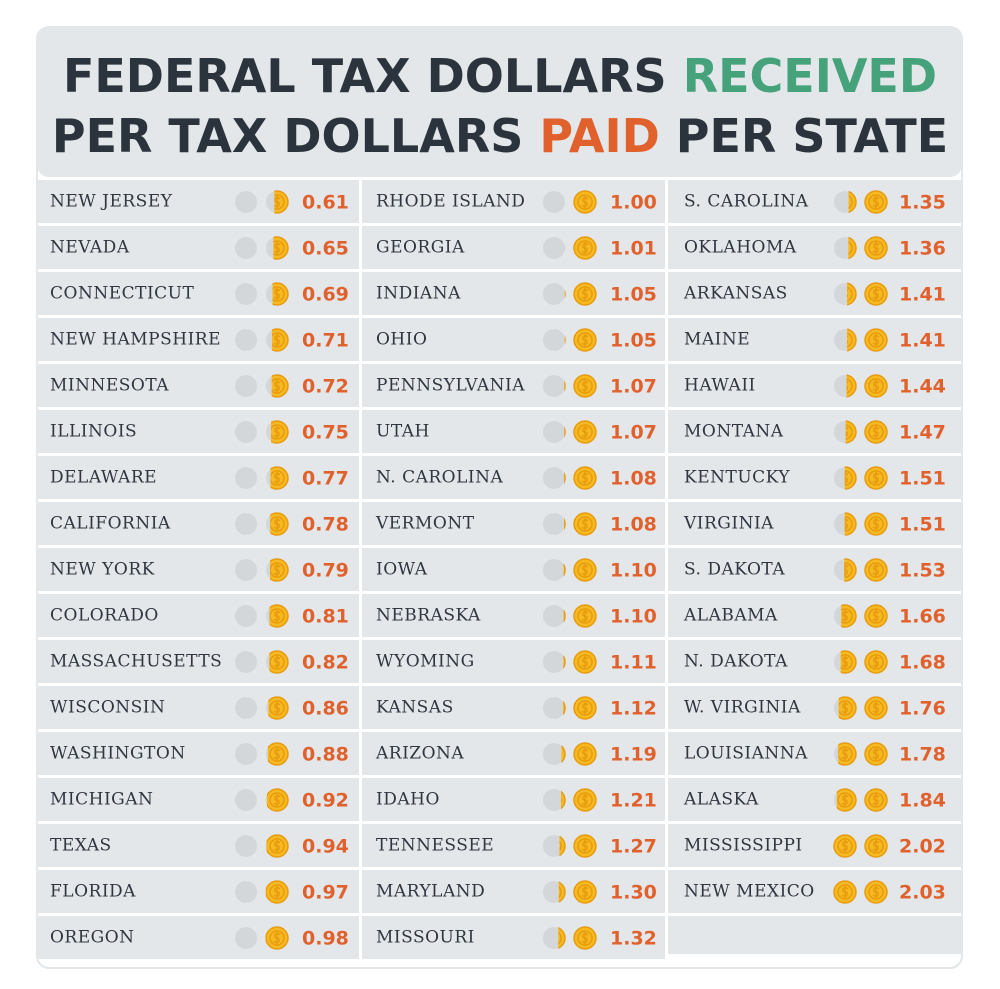  Describe the element at coordinates (111, 202) in the screenshot. I see `state-name: NEW JERSEY` at that location.